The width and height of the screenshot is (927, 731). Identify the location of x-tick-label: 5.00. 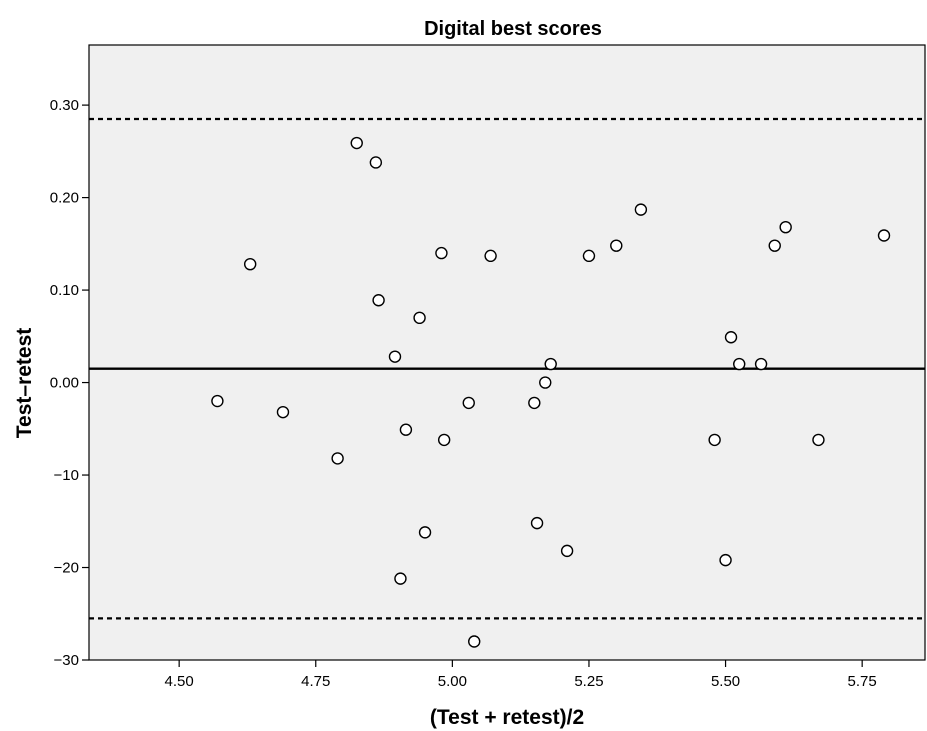
(452, 681).